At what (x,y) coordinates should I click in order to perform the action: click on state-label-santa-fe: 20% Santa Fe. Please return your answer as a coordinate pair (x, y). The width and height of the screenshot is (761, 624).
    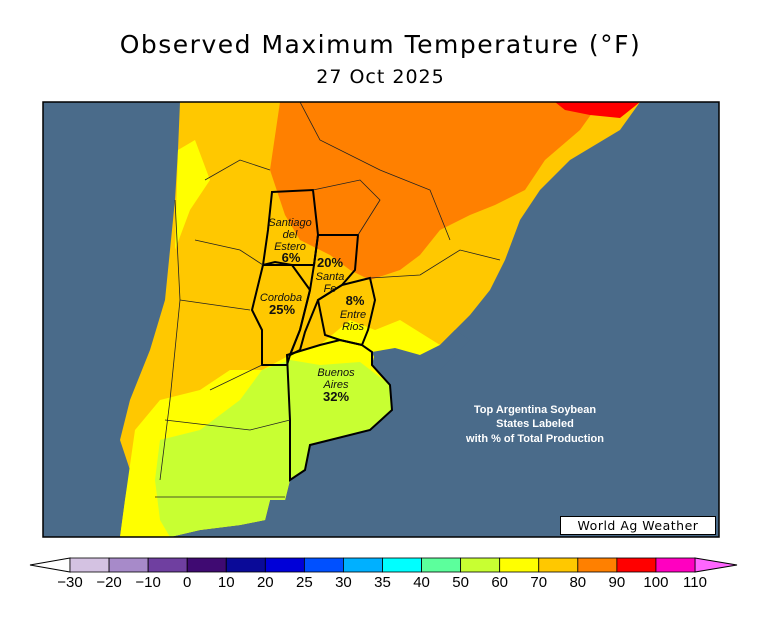
    Looking at the image, I should click on (330, 275).